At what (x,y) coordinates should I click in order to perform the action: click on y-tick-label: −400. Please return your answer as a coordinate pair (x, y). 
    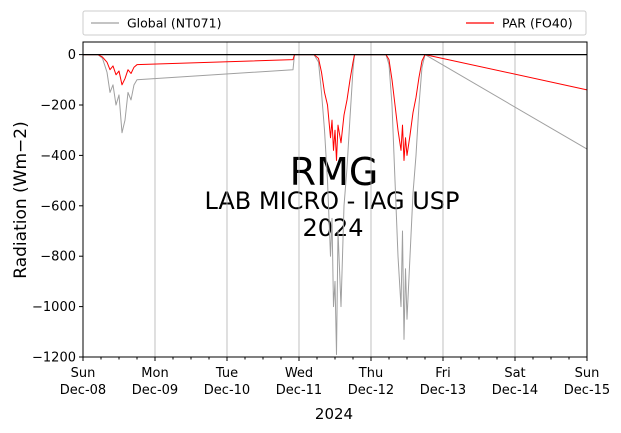
    Looking at the image, I should click on (58, 156).